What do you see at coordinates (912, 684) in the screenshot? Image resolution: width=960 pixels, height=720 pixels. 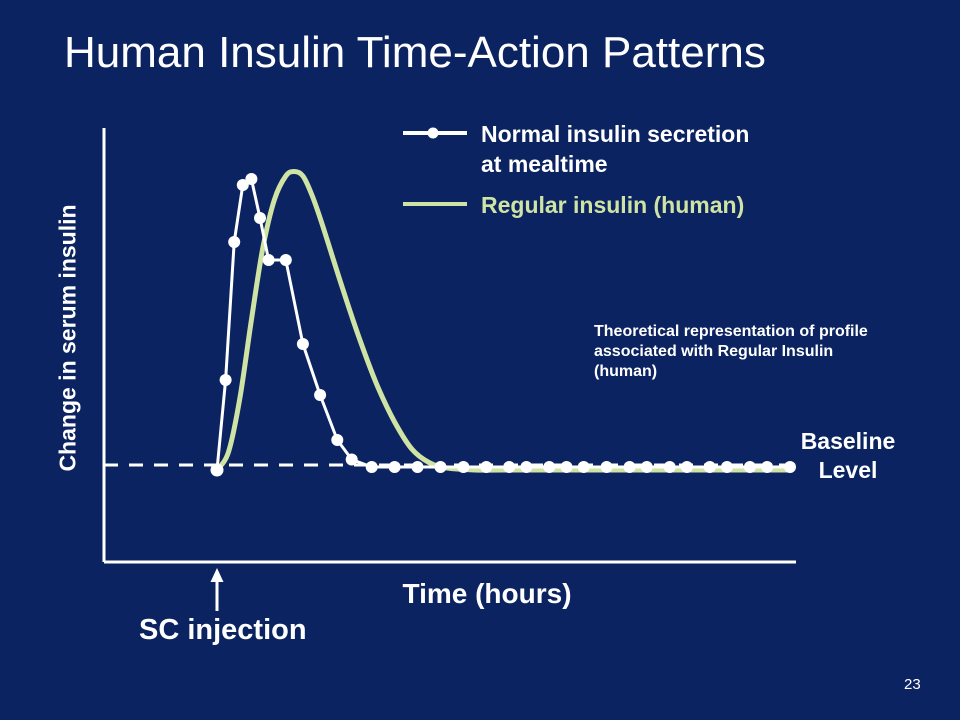 I see `page-number: 23` at bounding box center [912, 684].